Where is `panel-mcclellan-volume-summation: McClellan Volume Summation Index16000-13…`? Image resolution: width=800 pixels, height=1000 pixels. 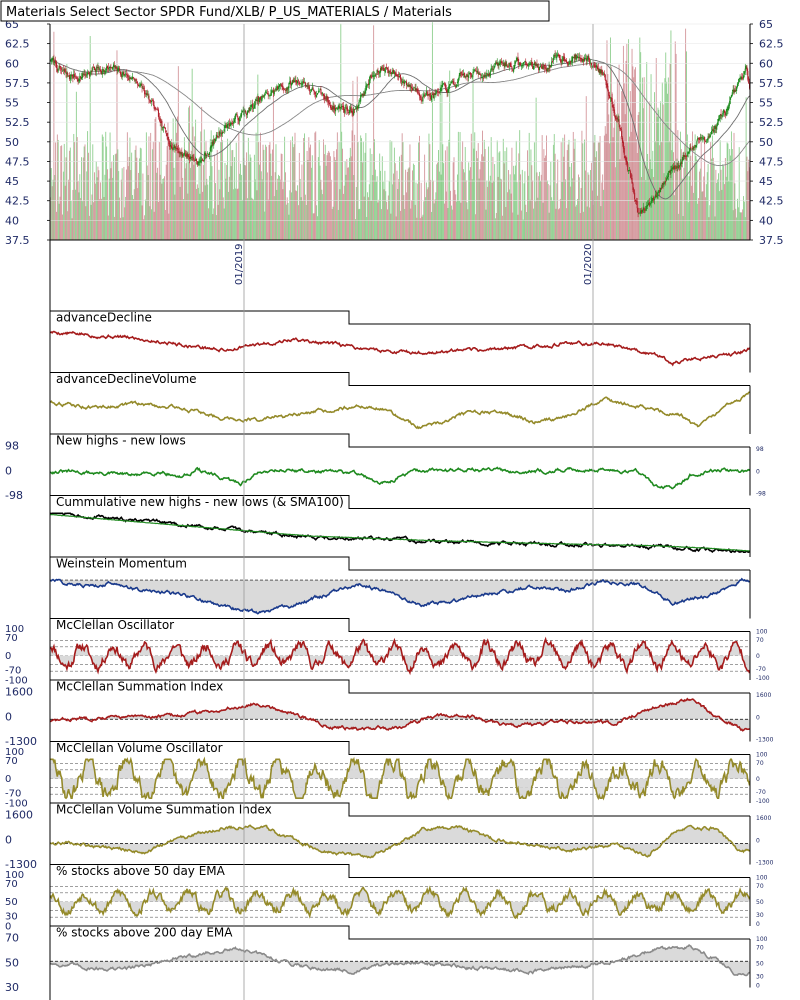
panel-mcclellan-volume-summation: McClellan Volume Summation Index16000-13… is located at coordinates (389, 836).